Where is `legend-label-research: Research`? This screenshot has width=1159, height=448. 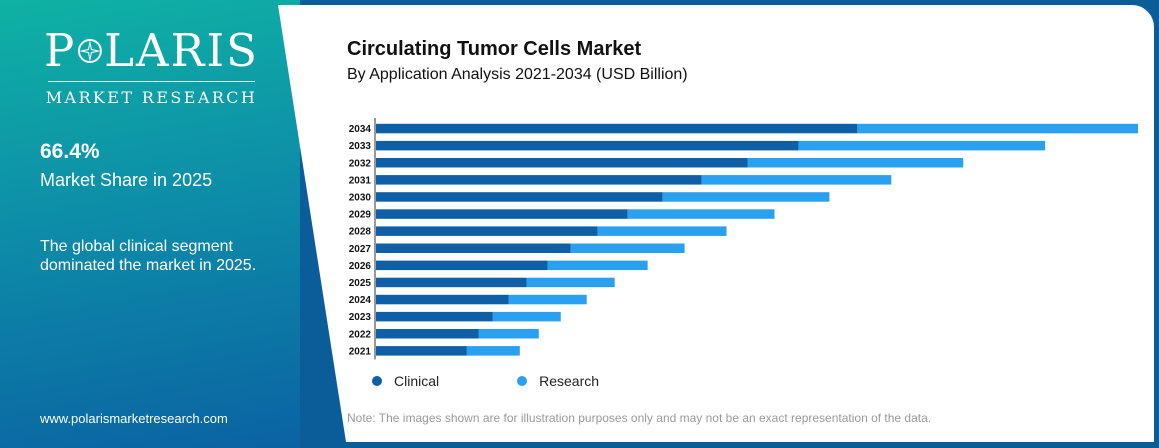 legend-label-research: Research is located at coordinates (569, 381).